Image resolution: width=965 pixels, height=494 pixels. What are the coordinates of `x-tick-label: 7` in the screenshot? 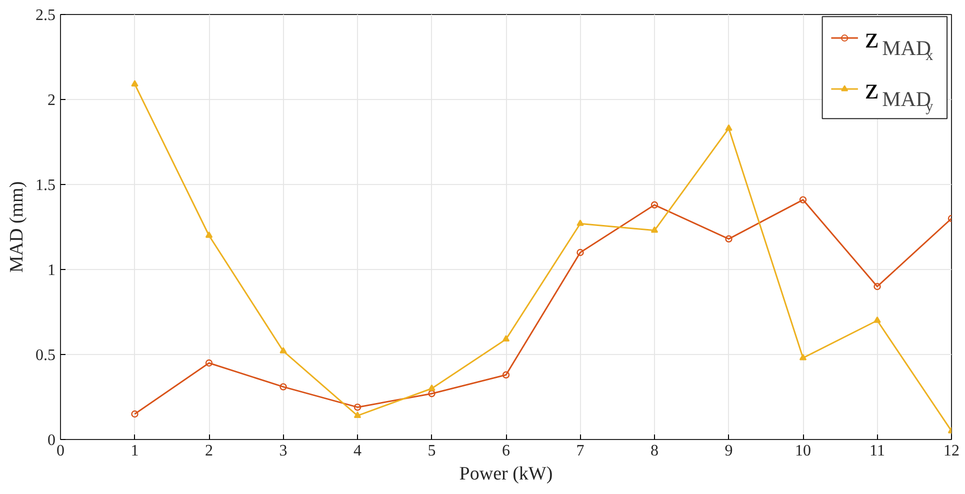 It's located at (580, 451).